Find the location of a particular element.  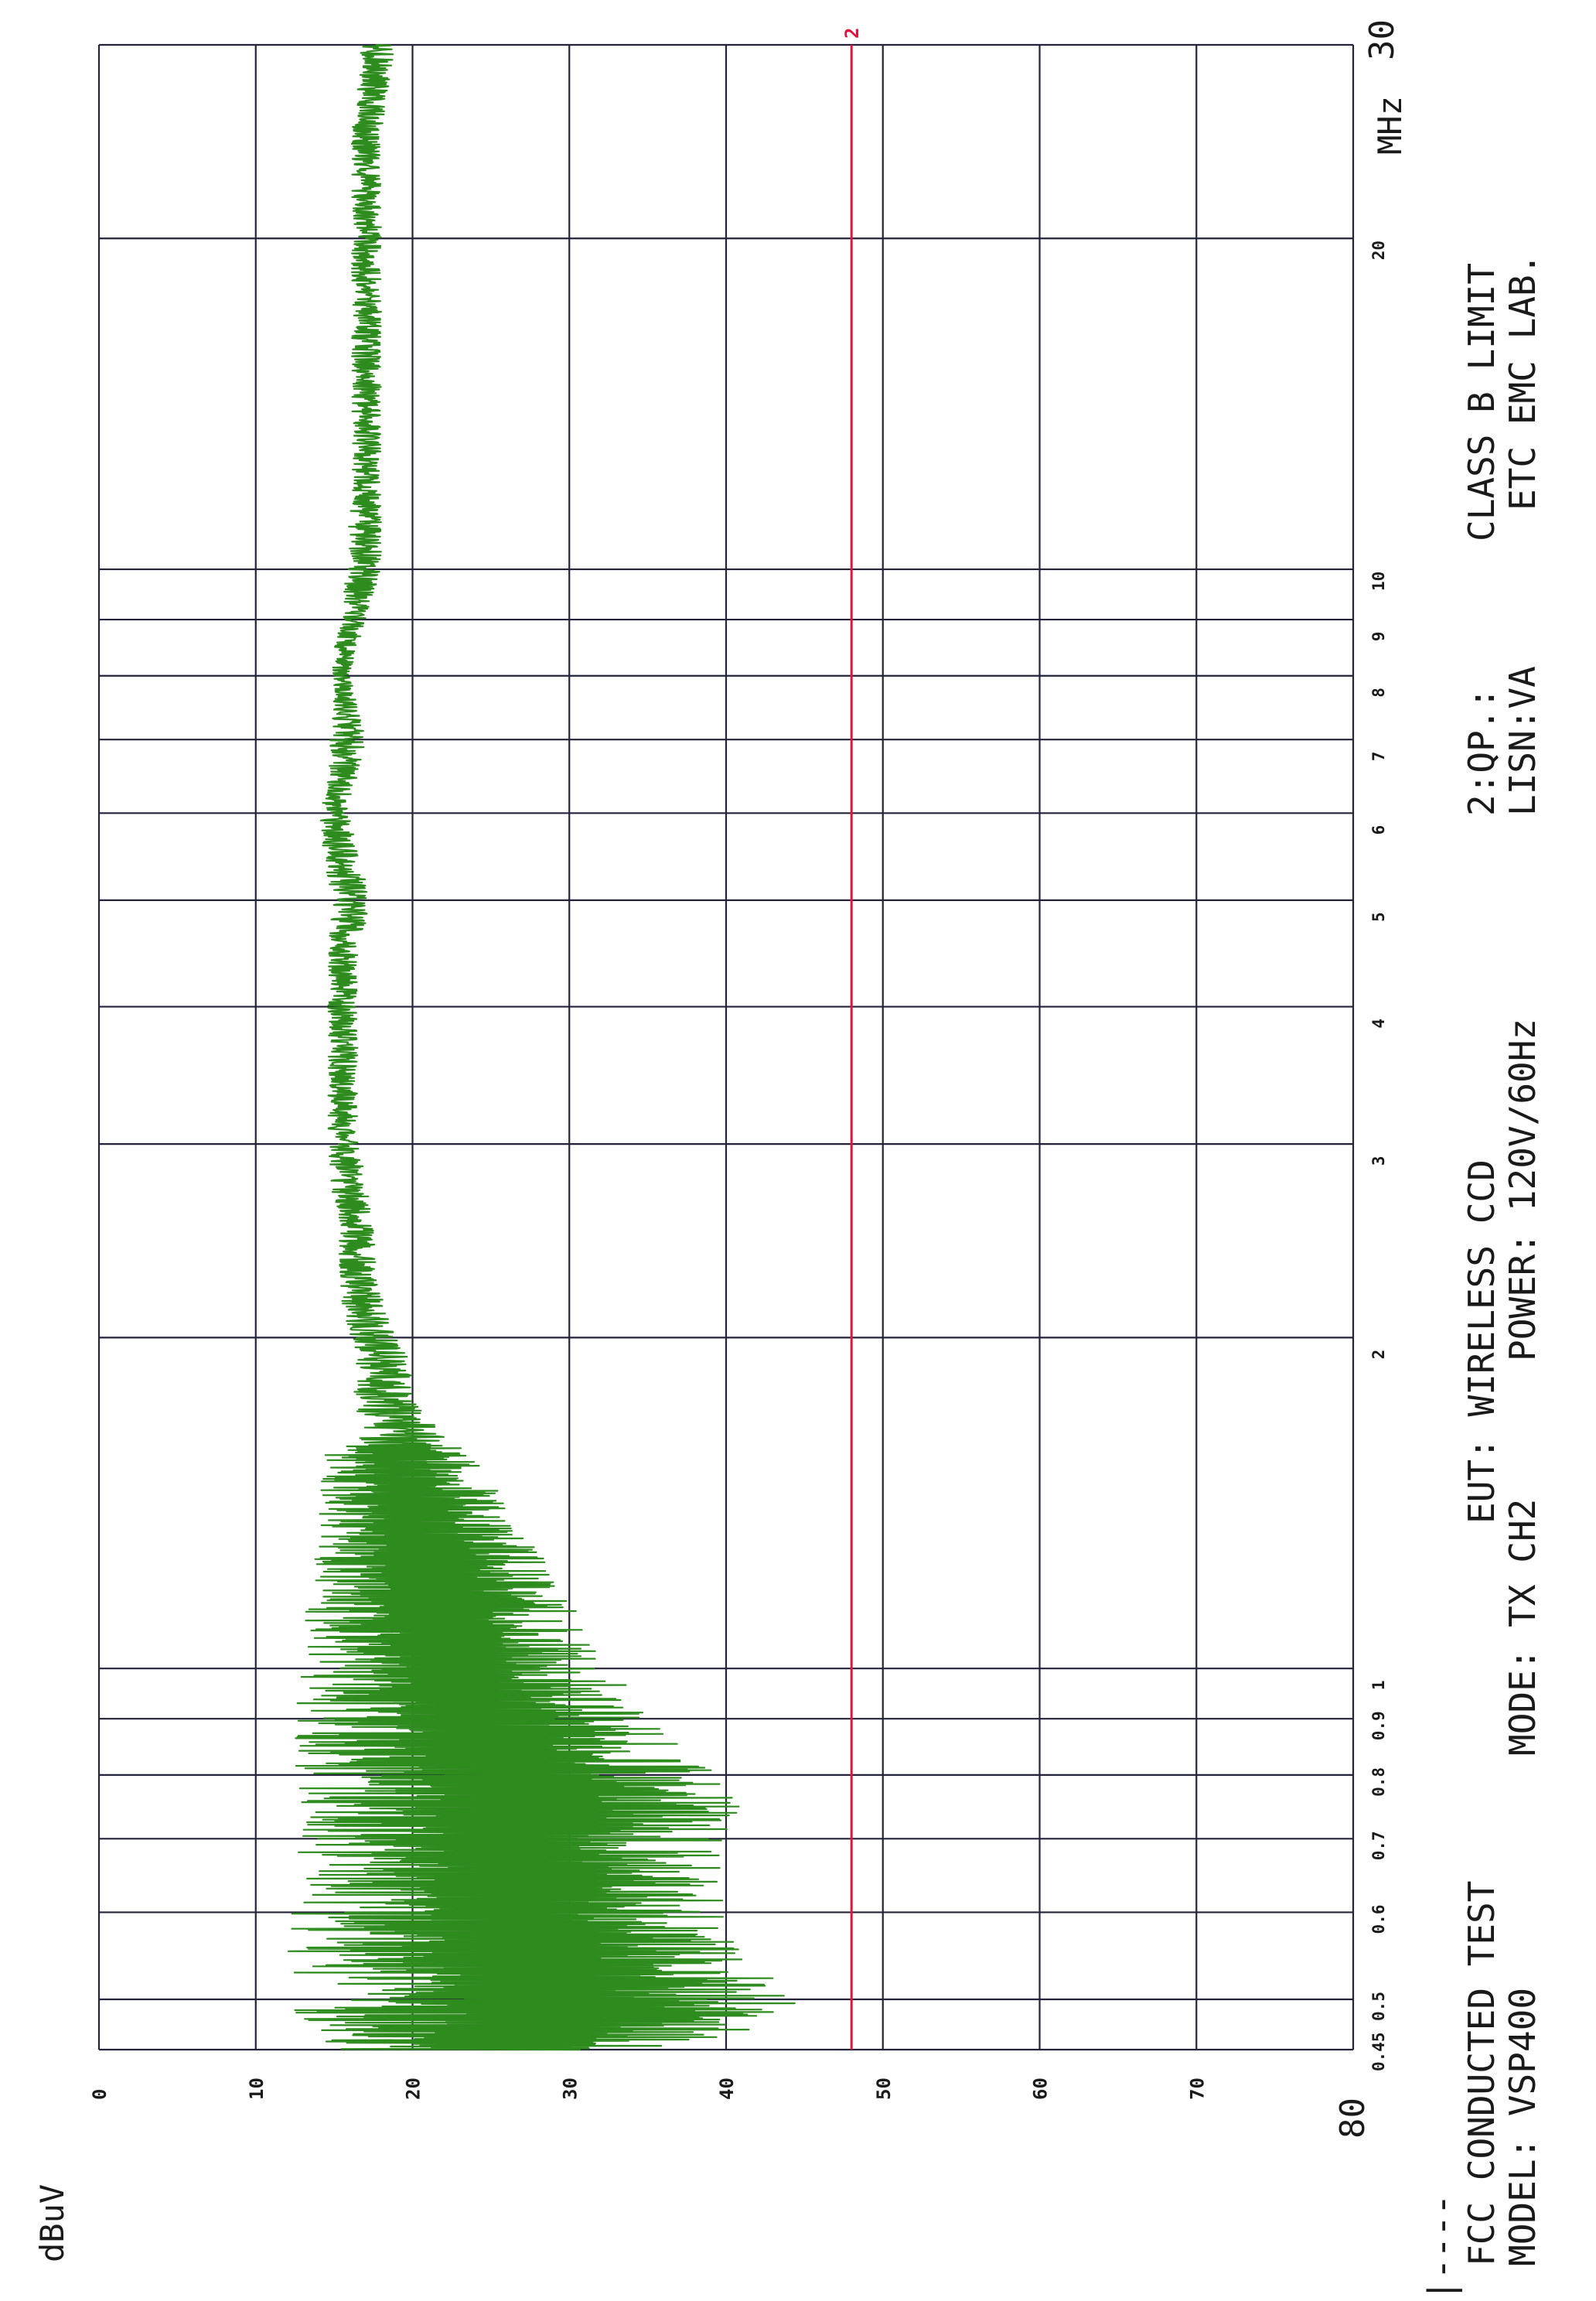

x-tick-label: 2 is located at coordinates (1378, 1355).